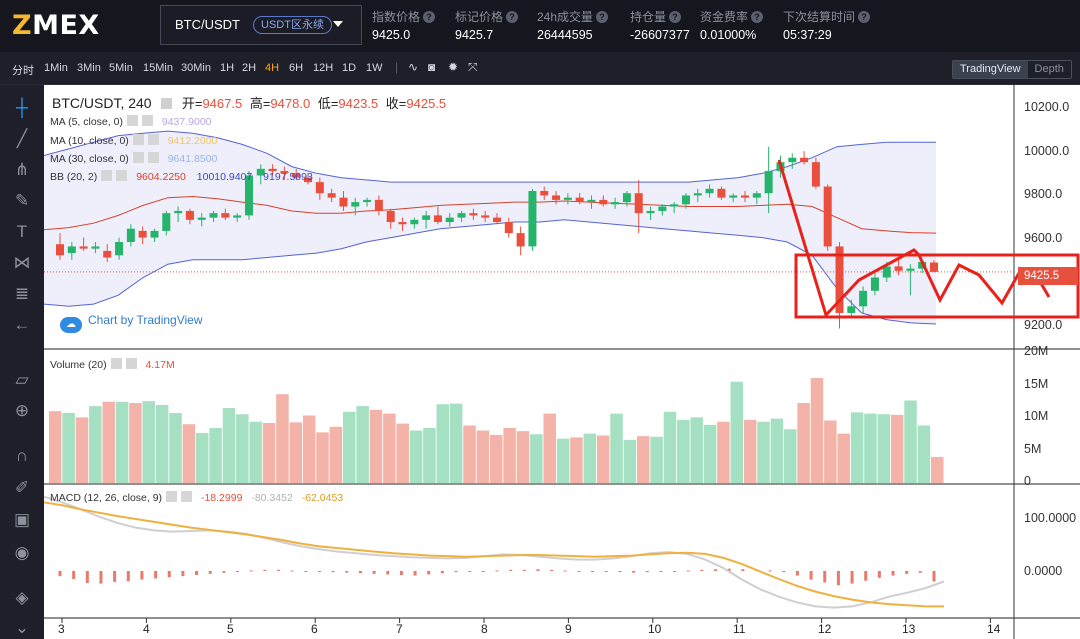 This screenshot has height=639, width=1080. I want to click on zmex-logo: ZMEX, so click(56, 25).